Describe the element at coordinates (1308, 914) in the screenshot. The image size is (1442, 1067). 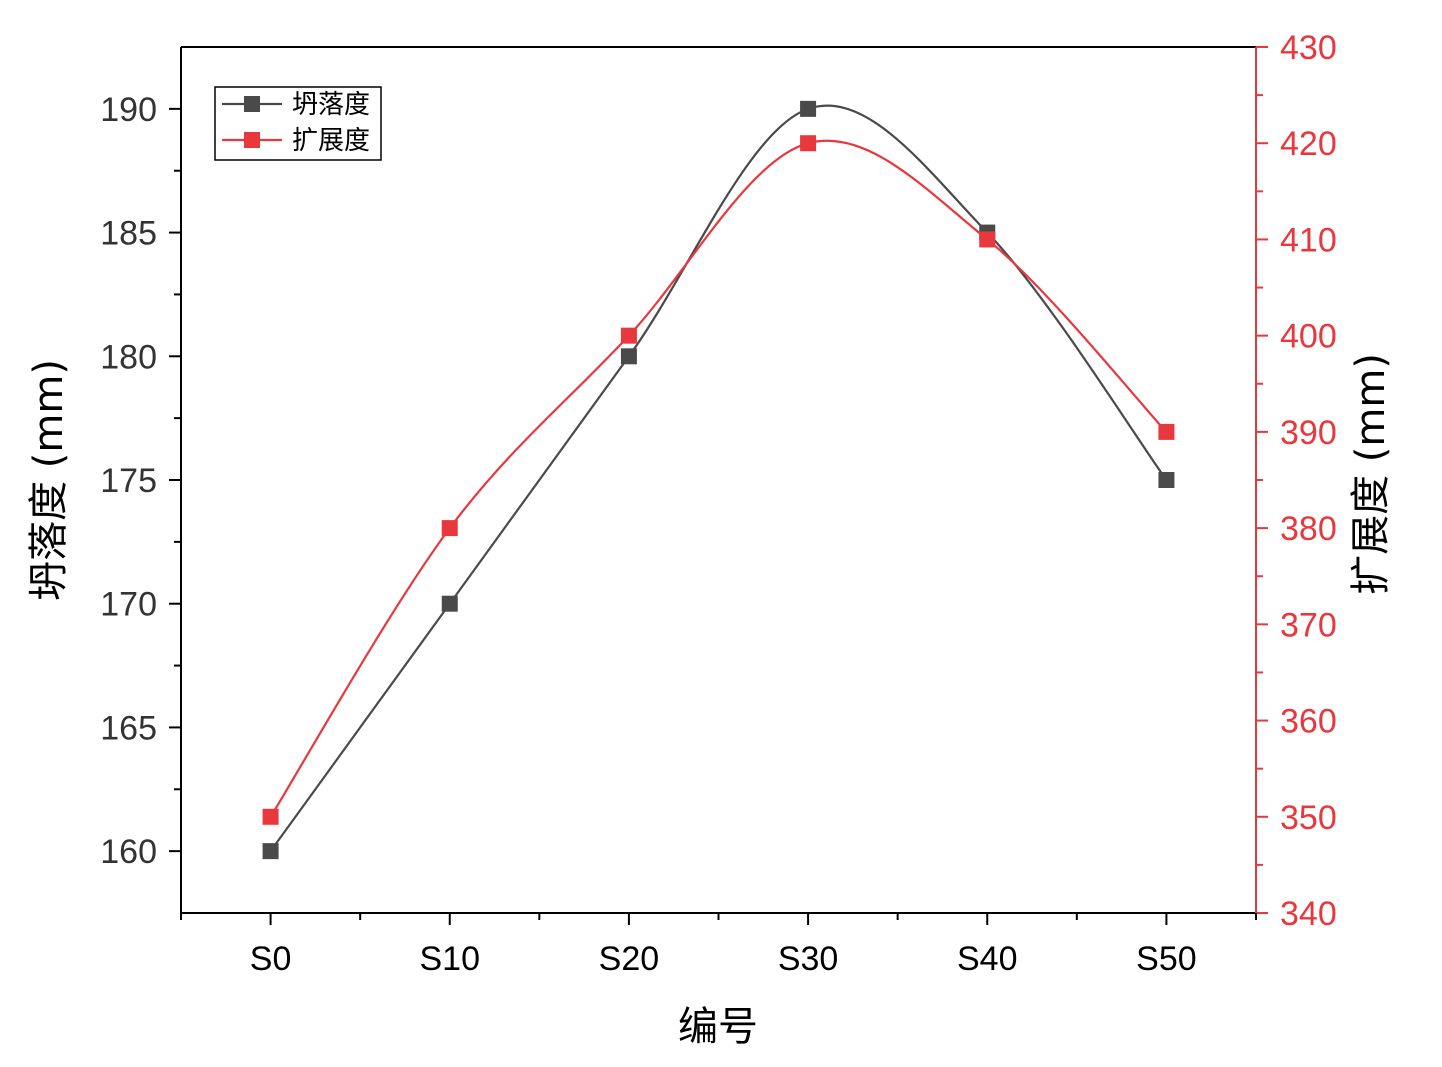
I see `right-tick-label: 340` at that location.